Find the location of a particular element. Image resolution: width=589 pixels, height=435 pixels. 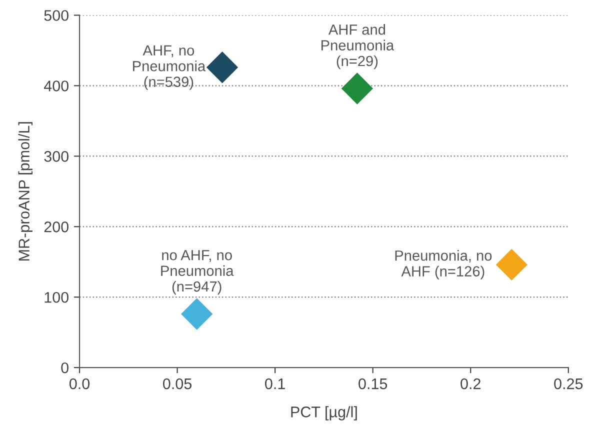

x-axis-title: PCT [µg/l] is located at coordinates (324, 413).